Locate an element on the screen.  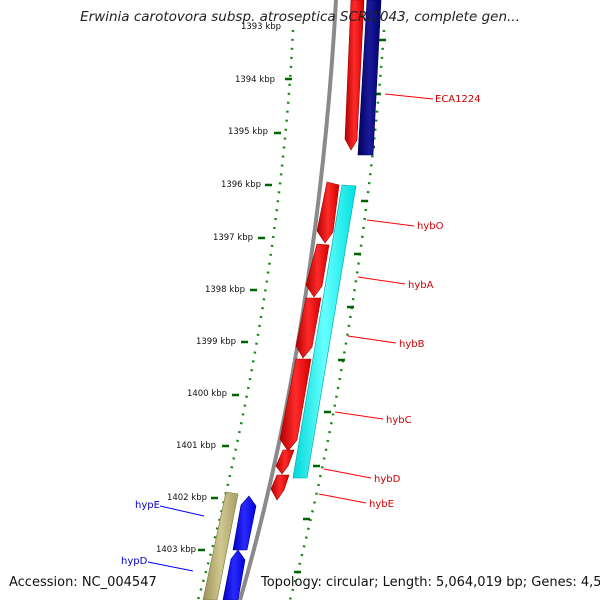
cds-khaki is located at coordinates (220, 545).